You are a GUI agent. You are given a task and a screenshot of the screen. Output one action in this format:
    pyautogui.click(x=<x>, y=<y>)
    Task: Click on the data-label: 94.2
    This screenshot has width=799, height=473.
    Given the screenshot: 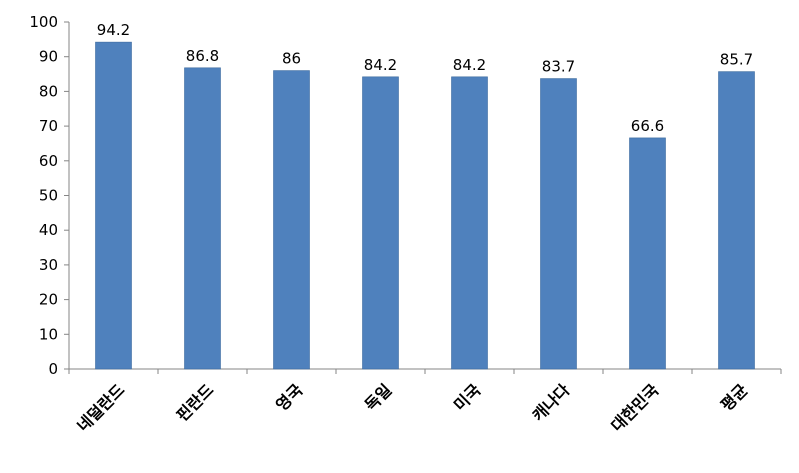 What is the action you would take?
    pyautogui.click(x=113, y=30)
    